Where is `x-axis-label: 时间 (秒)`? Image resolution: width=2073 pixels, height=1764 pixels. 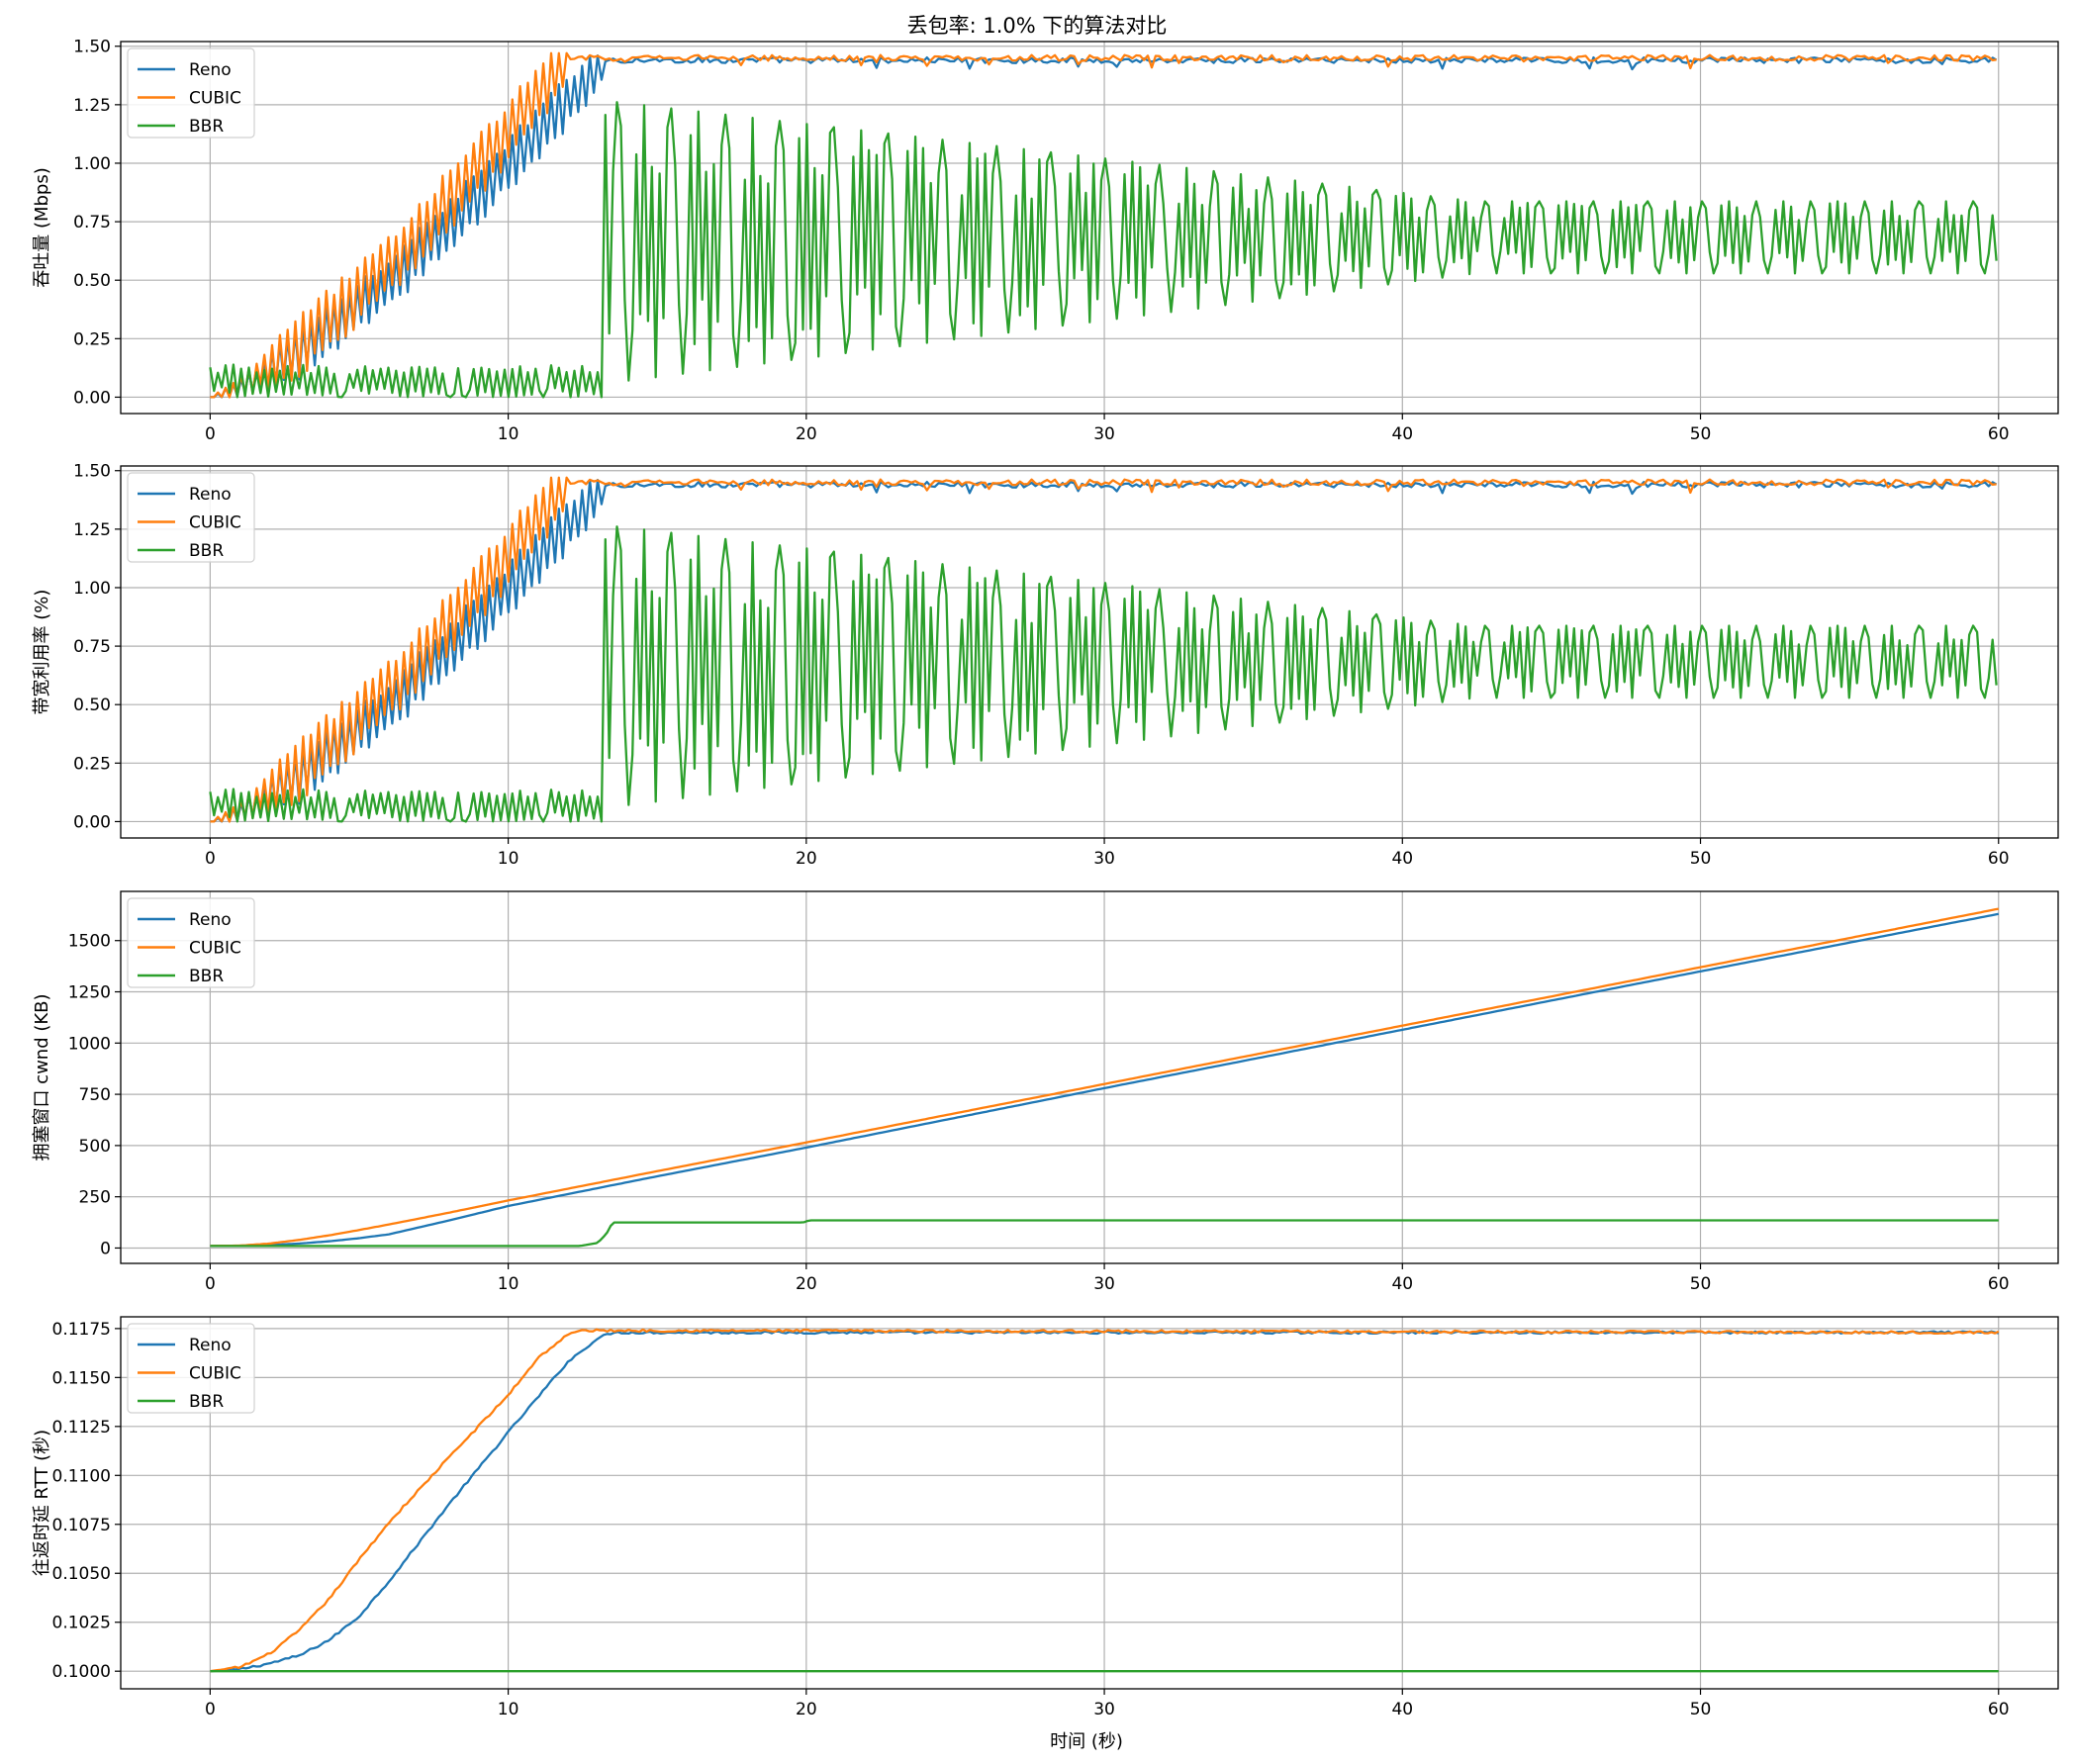 x-axis-label: 时间 (秒) is located at coordinates (1087, 1741).